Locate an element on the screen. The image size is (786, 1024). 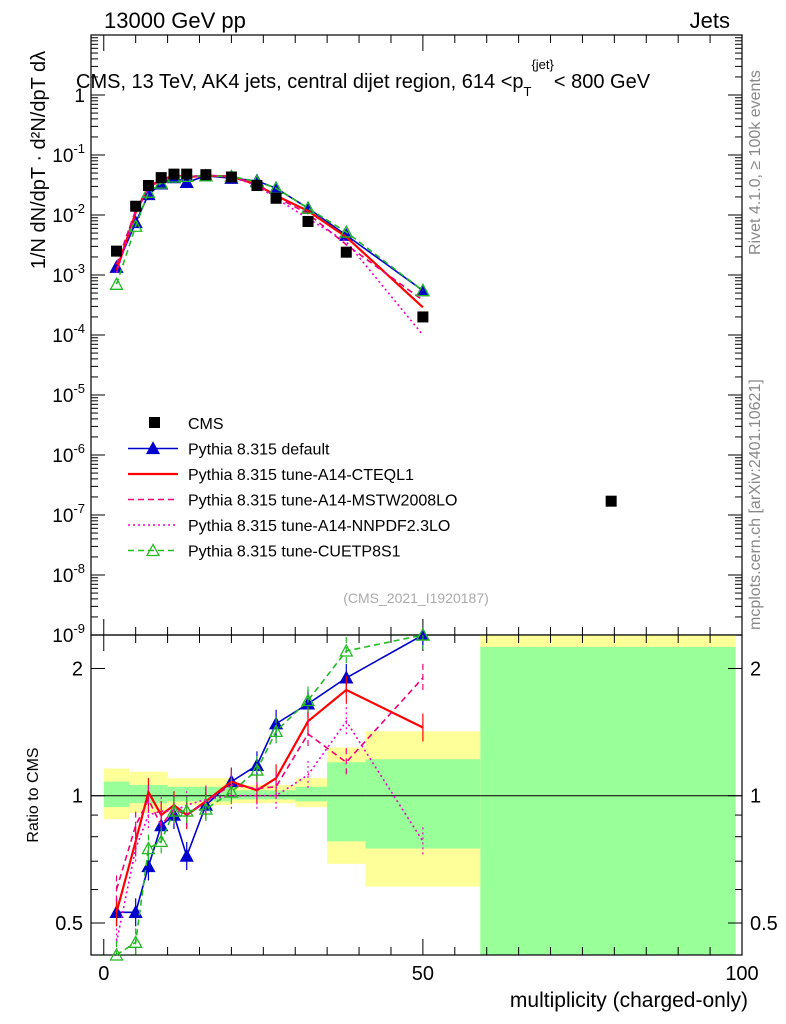
header-left: 13000 GeV pp is located at coordinates (175, 20).